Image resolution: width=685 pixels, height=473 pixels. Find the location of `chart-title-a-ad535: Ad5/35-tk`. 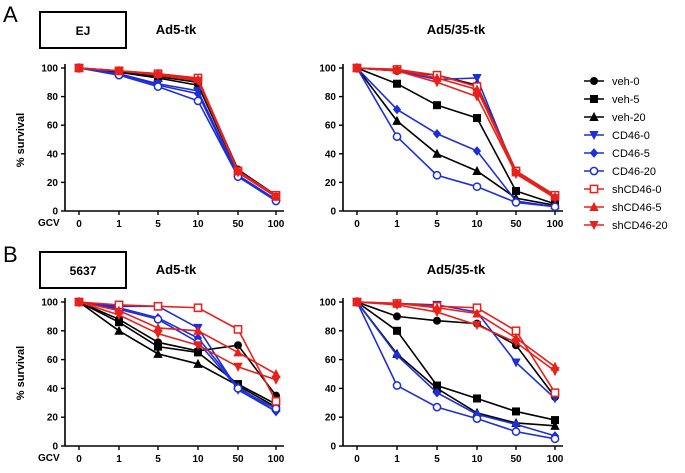

chart-title-a-ad535: Ad5/35-tk is located at coordinates (456, 29).